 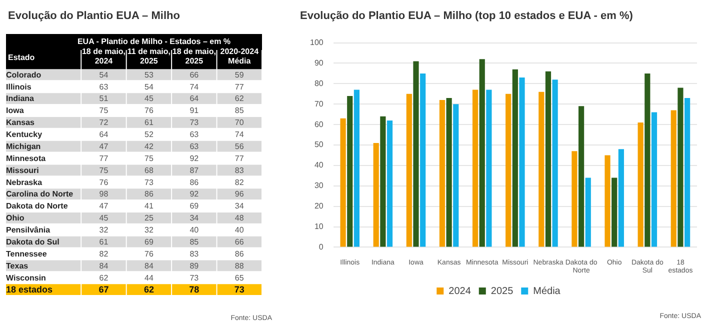 What do you see at coordinates (195, 99) in the screenshot?
I see `data-label: 64` at bounding box center [195, 99].